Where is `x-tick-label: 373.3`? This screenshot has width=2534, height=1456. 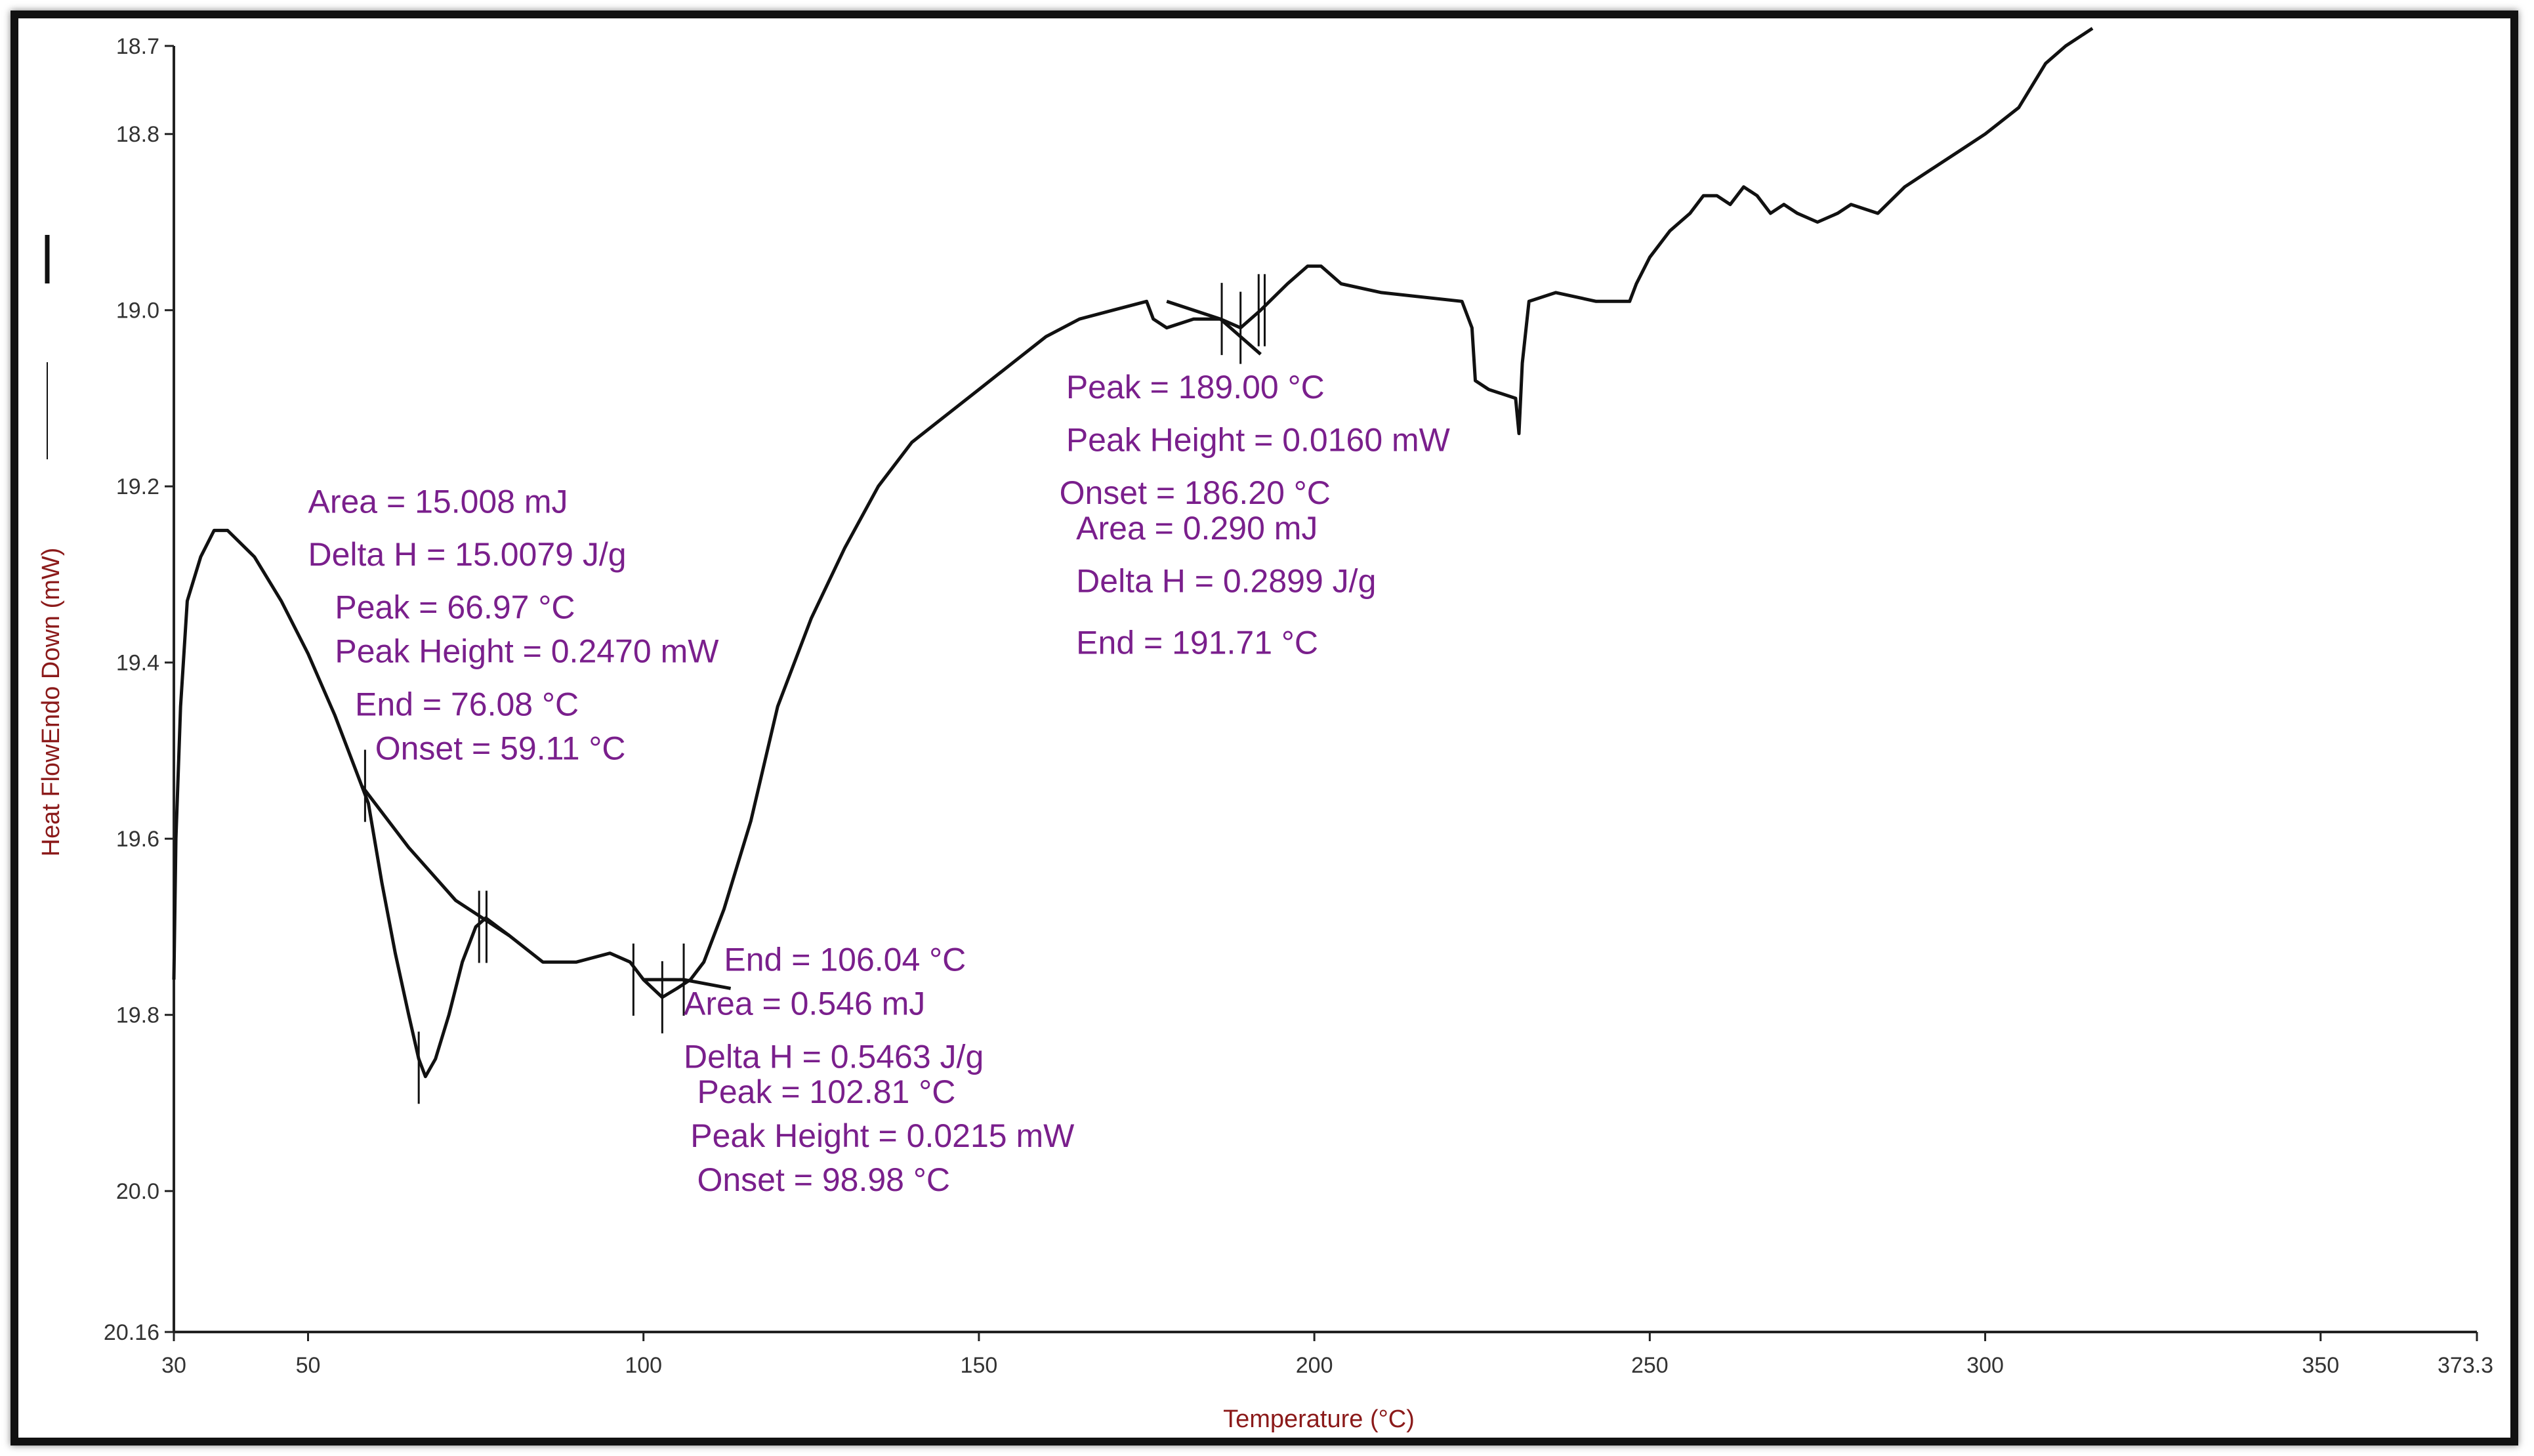 x-tick-label: 373.3 is located at coordinates (2465, 1365).